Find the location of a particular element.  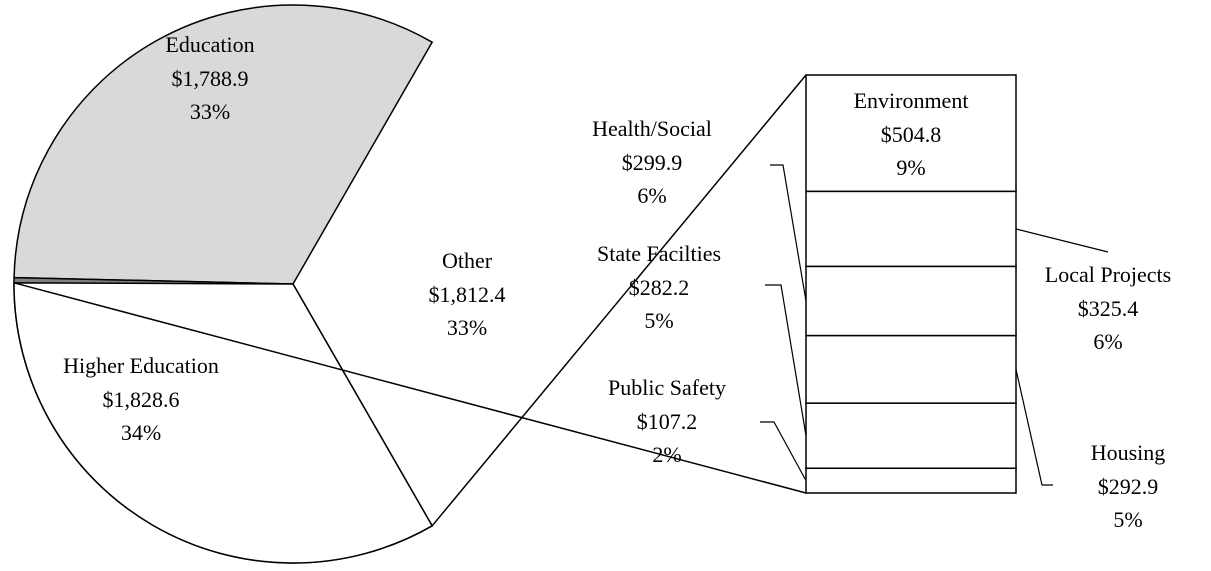

segment-value: $325.4 is located at coordinates (1108, 308).